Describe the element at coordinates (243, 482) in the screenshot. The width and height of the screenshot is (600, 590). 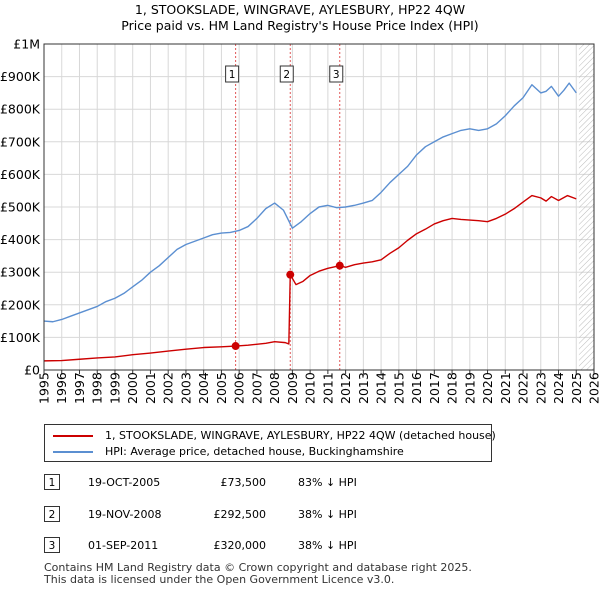
I see `transaction-price: £73,500` at that location.